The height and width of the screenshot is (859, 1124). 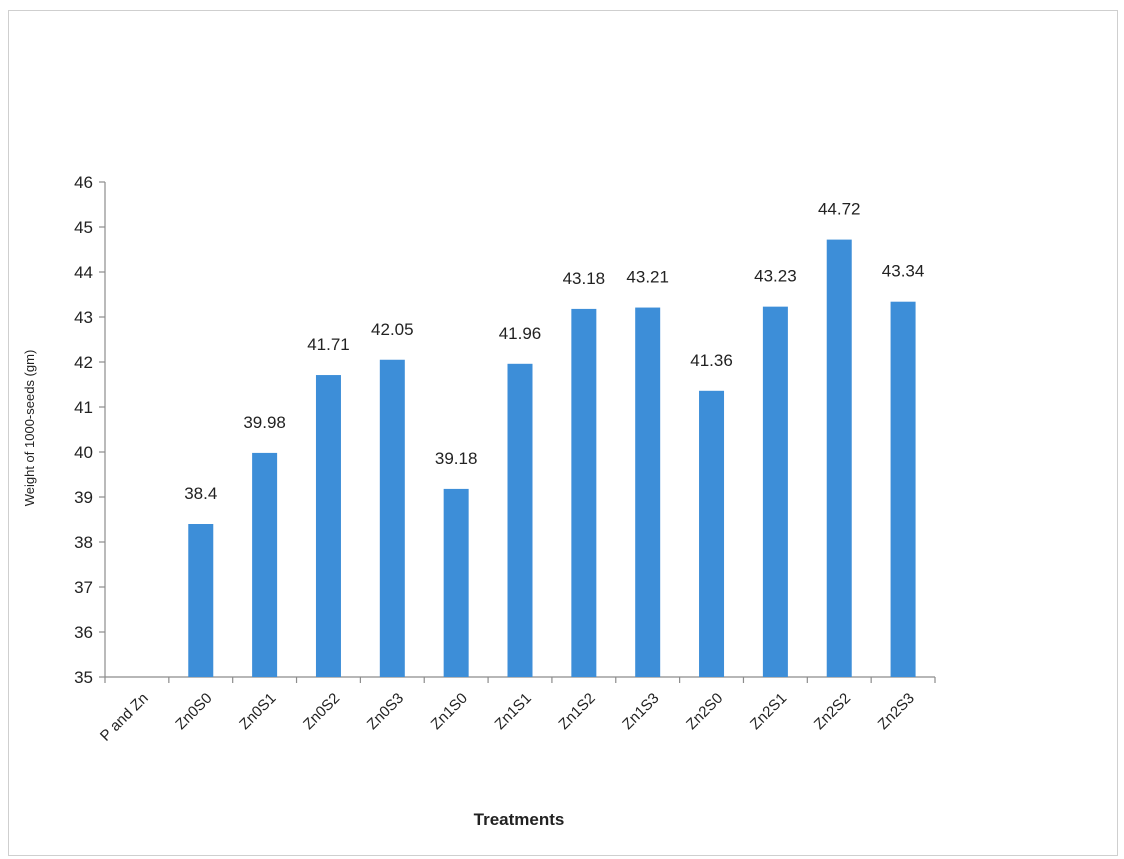 What do you see at coordinates (576, 711) in the screenshot?
I see `x-tick-label: Zn1S2` at bounding box center [576, 711].